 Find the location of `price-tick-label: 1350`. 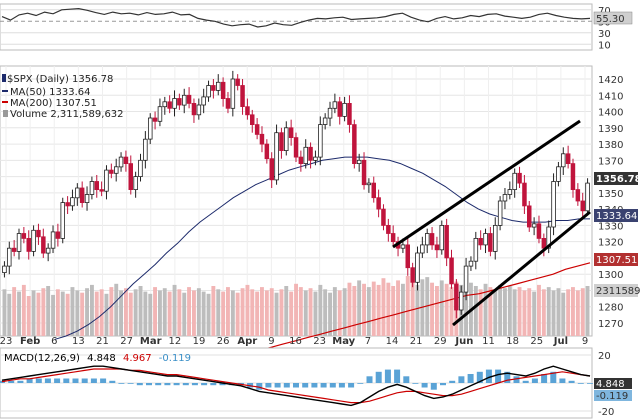

price-tick-label: 1350 is located at coordinates (610, 194).